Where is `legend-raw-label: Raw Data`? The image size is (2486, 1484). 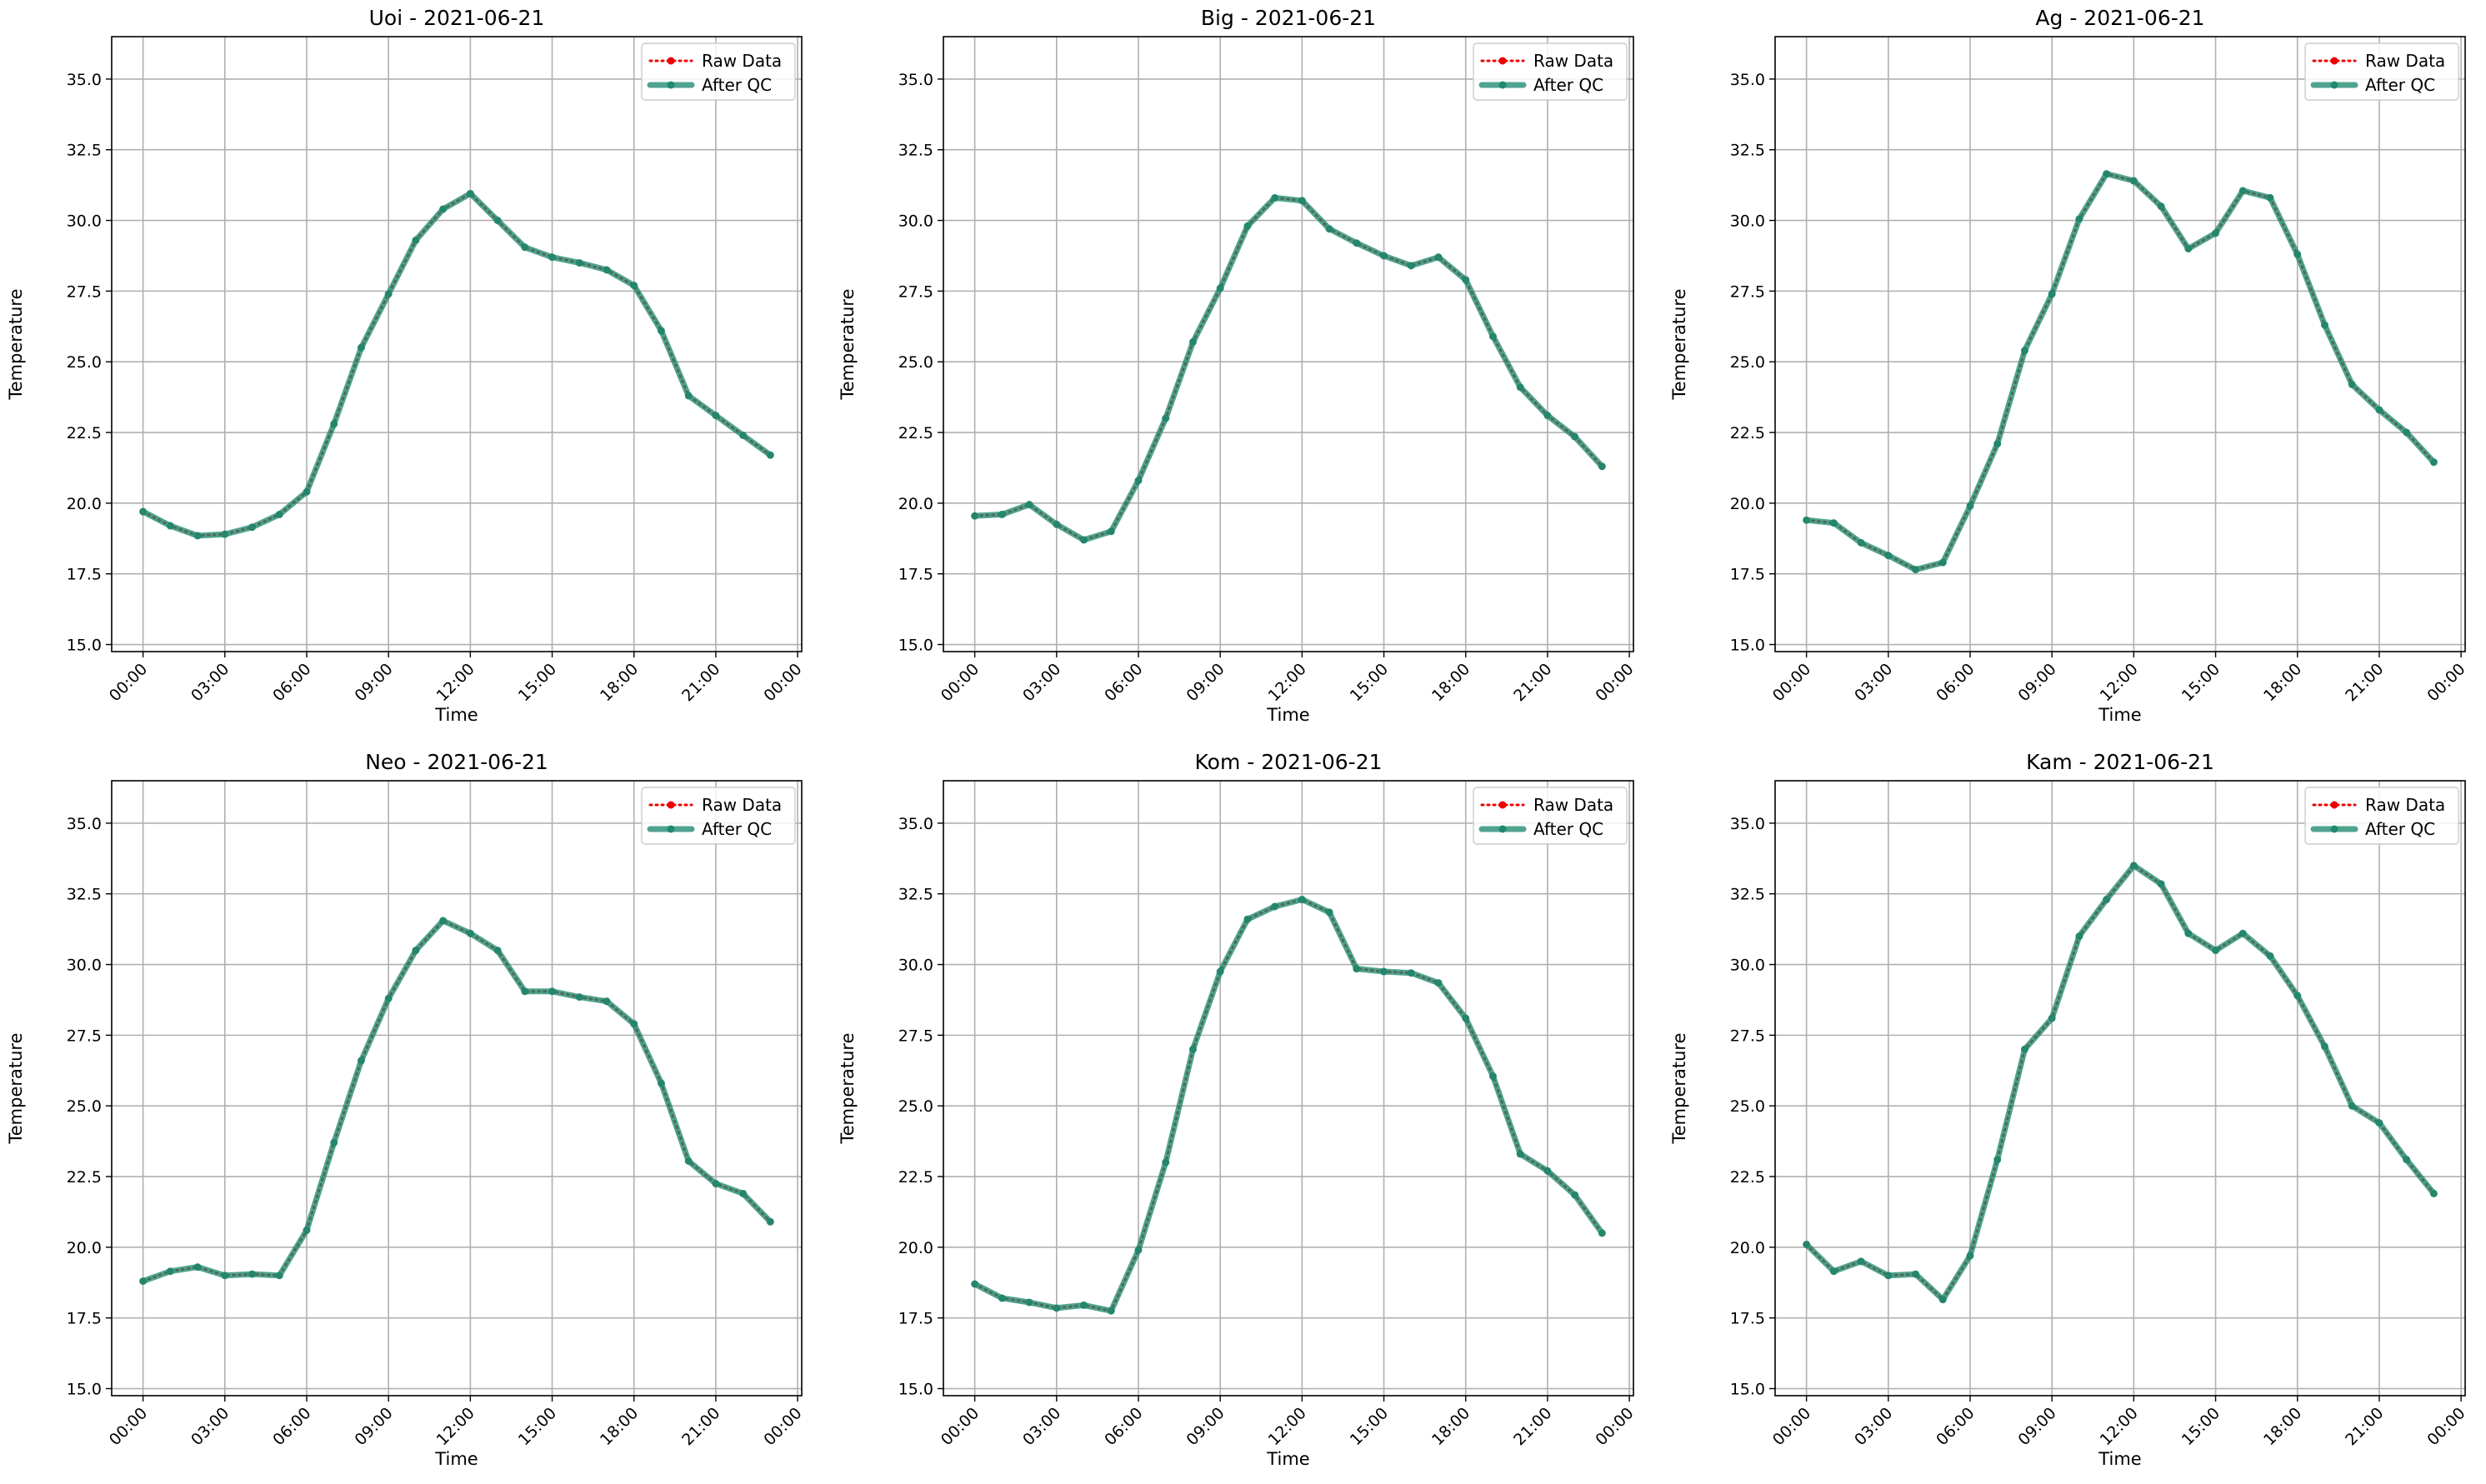 legend-raw-label: Raw Data is located at coordinates (2405, 61).